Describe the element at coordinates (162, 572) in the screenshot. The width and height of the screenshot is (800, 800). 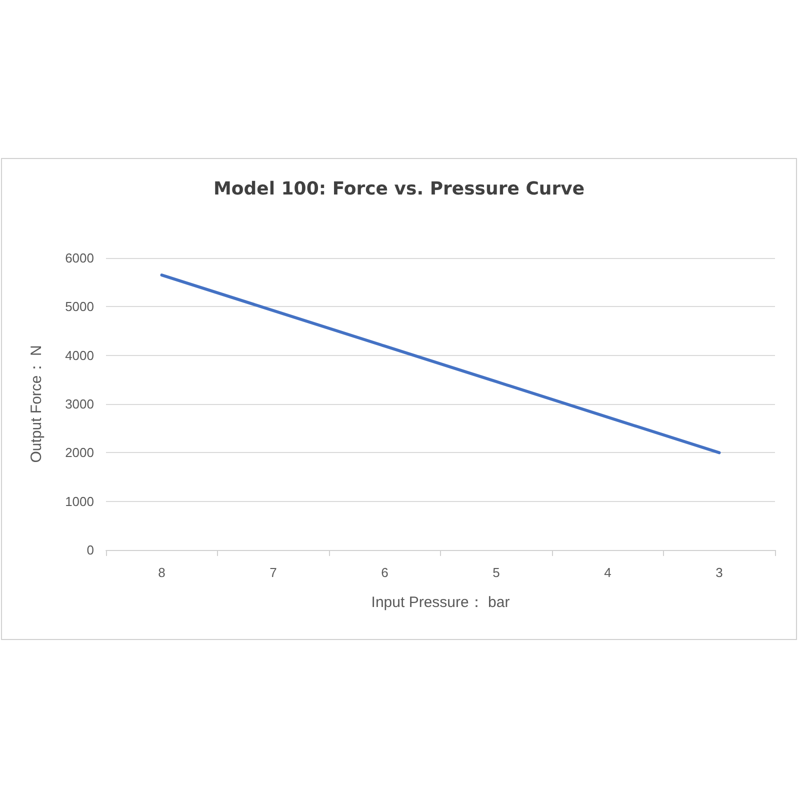
I see `x-tick-label: 8` at that location.